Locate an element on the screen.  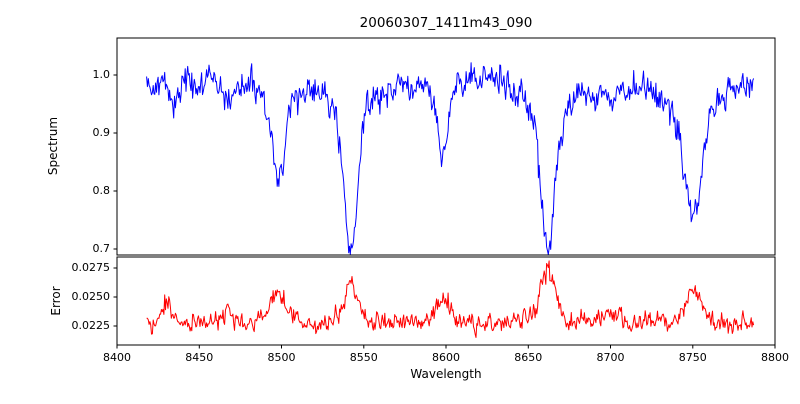
y-tick-label: 0.7 is located at coordinates (102, 248).